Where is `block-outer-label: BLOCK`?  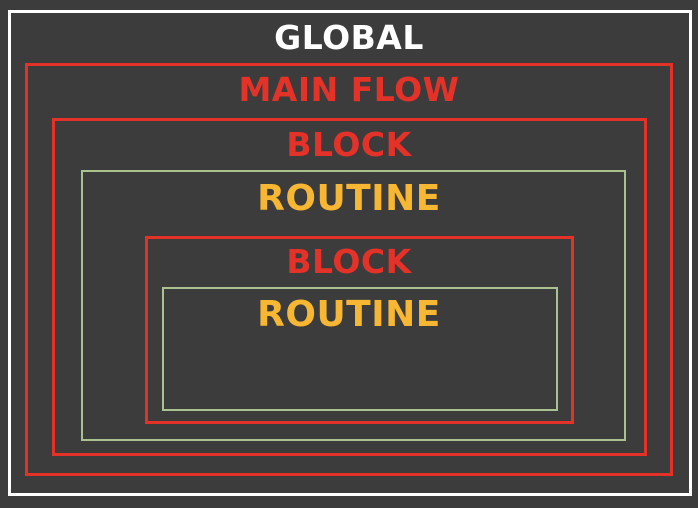
block-outer-label: BLOCK is located at coordinates (349, 144).